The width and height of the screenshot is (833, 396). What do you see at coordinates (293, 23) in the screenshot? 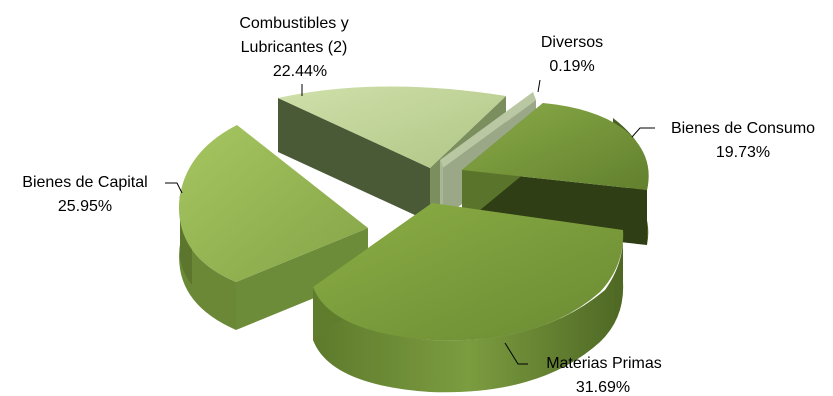
I see `label-combustibles-line1: Combustibles y` at bounding box center [293, 23].